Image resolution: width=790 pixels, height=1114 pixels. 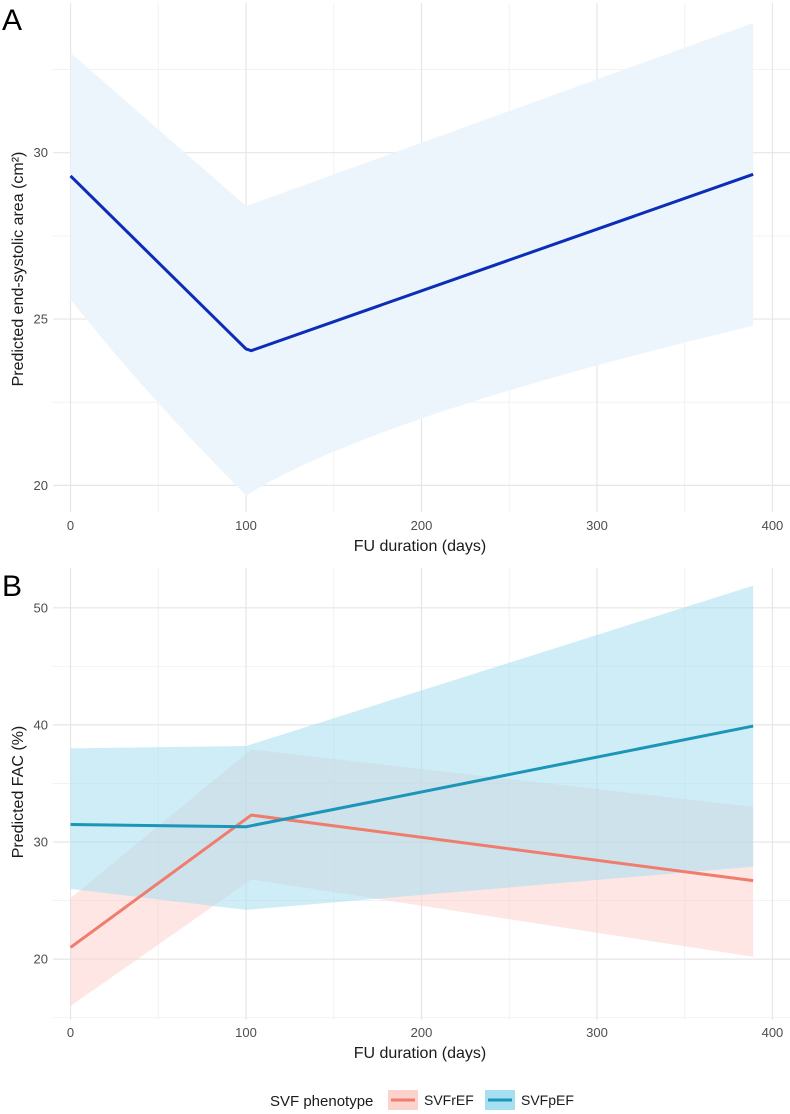 What do you see at coordinates (420, 1053) in the screenshot?
I see `panel-b-x-axis-title: FU duration (days)` at bounding box center [420, 1053].